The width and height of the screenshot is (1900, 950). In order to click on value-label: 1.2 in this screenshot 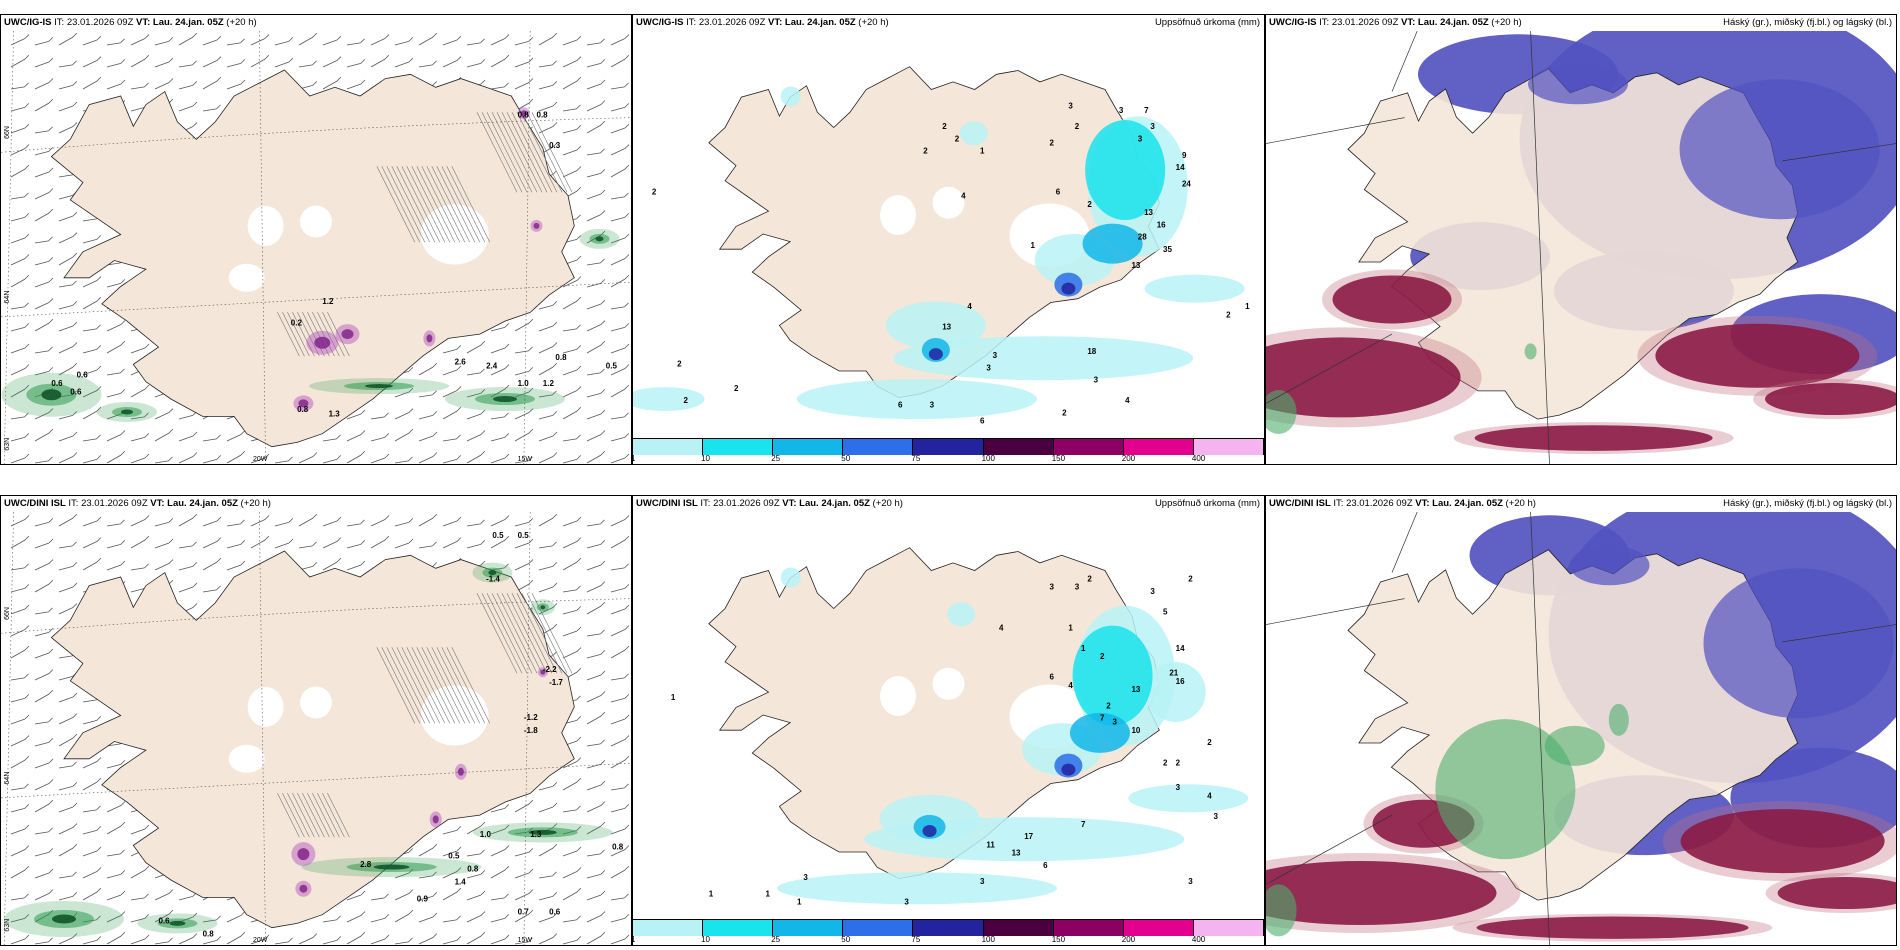, I will do `click(549, 383)`.